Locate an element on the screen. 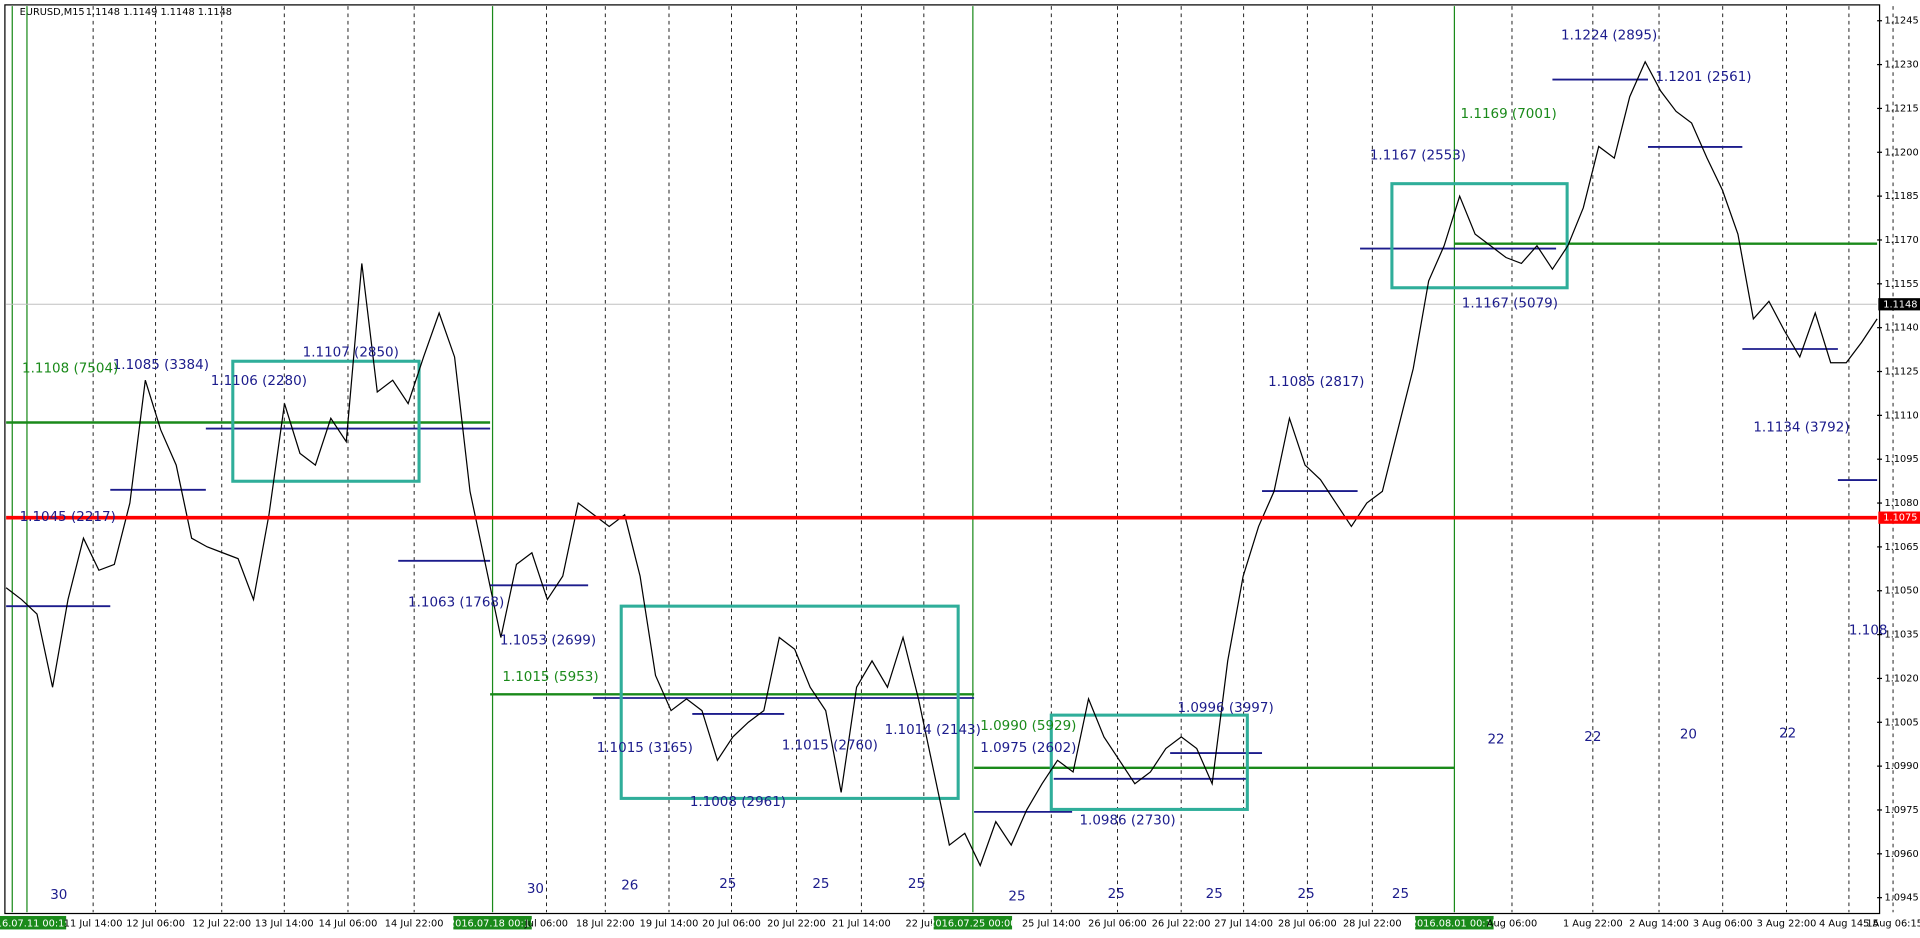 This screenshot has height=938, width=1920. x-tick-label: Jul 06:00 is located at coordinates (546, 923).